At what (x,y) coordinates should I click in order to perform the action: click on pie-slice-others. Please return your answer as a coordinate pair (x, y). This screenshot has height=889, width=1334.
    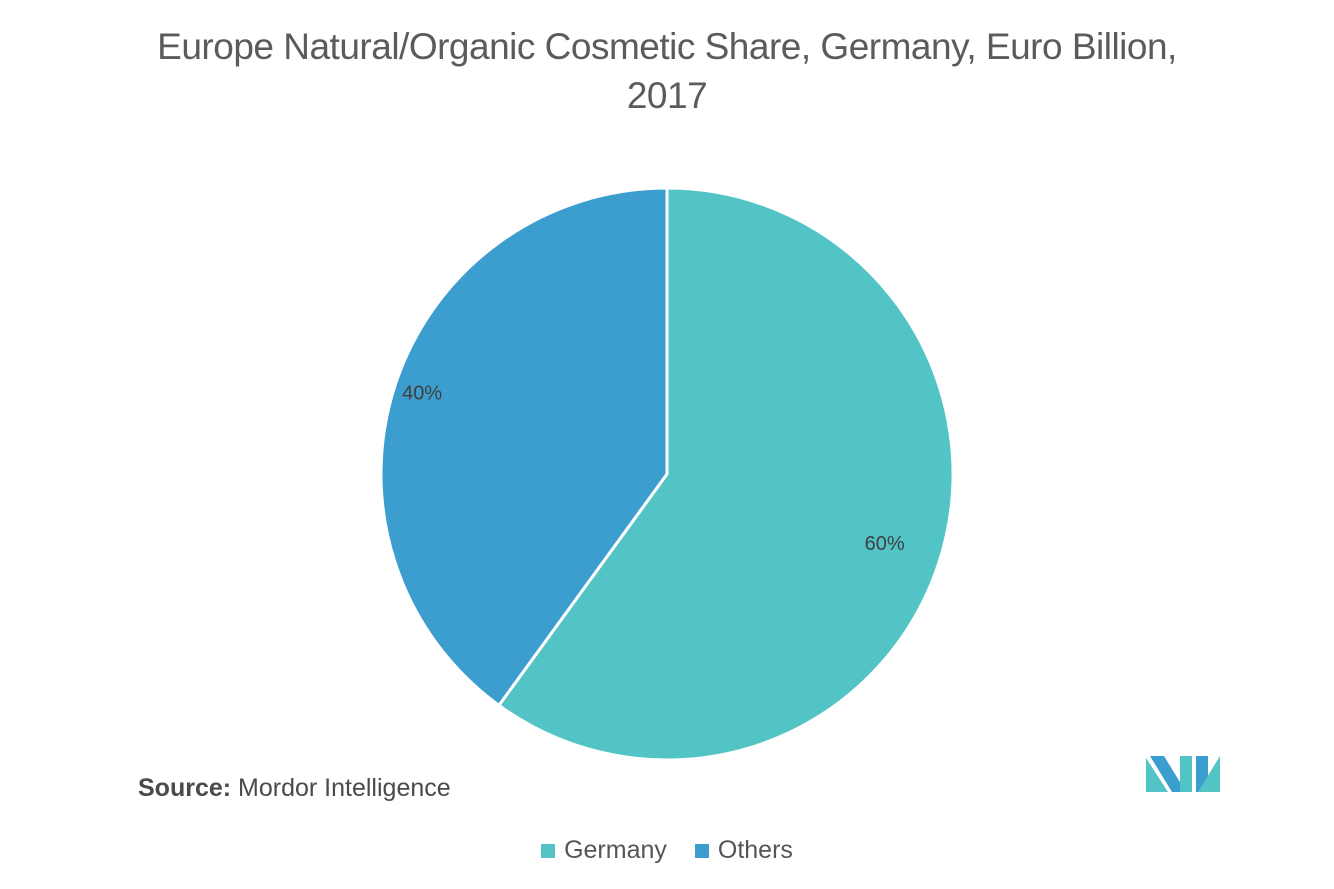
    Looking at the image, I should click on (524, 446).